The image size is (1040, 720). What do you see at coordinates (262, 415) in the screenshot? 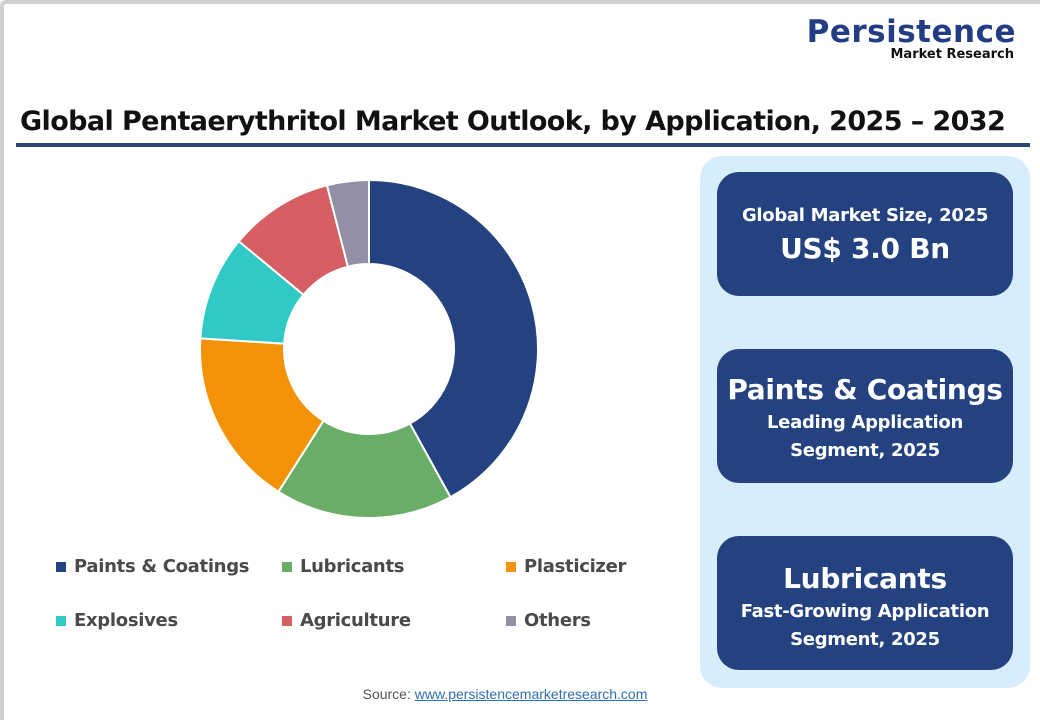
I see `donut-slice-plasticizer` at bounding box center [262, 415].